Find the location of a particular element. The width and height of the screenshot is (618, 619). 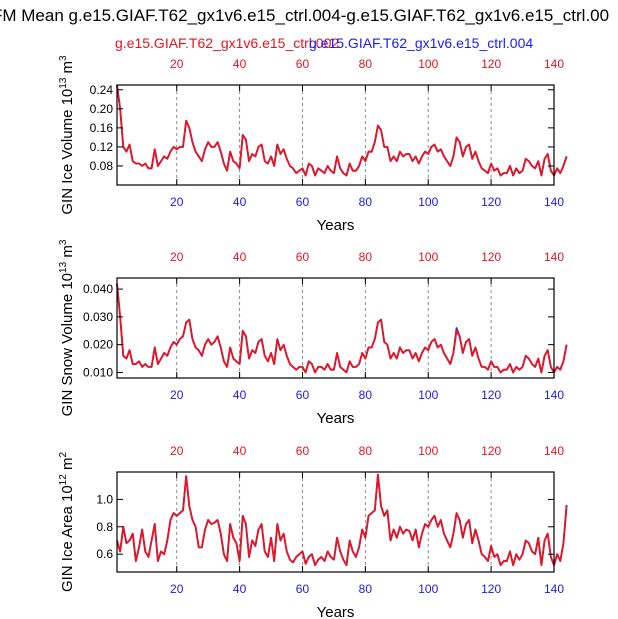

y-tick-label: 0.040 is located at coordinates (98, 289).